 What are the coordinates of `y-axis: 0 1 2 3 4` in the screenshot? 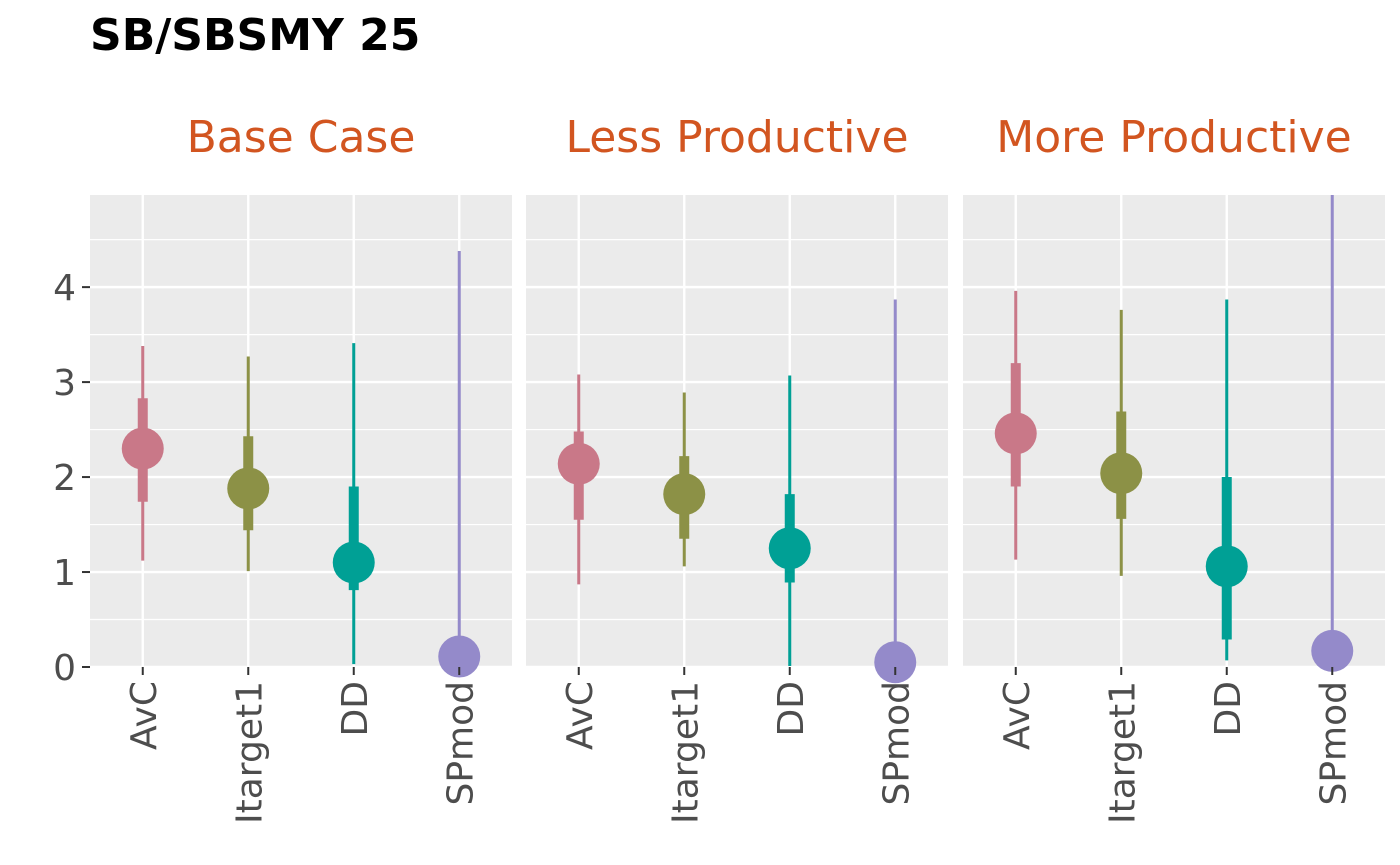 It's located at (71, 478).